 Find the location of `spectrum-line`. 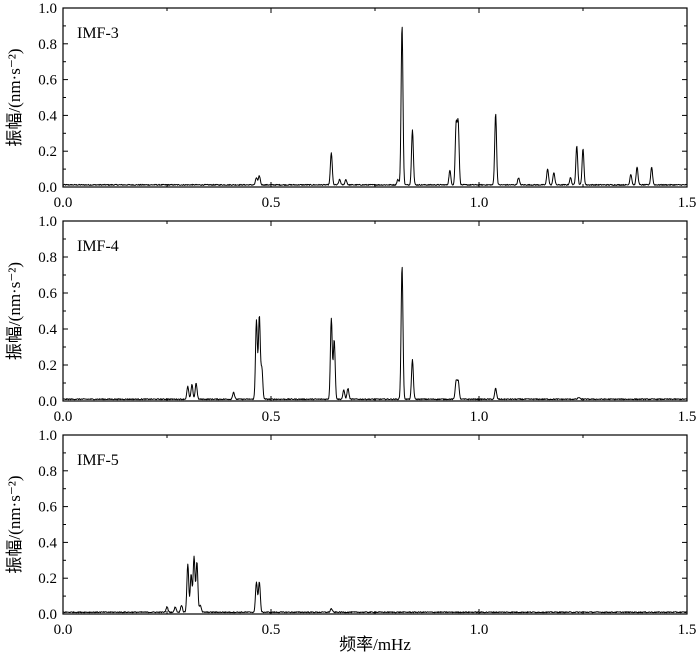

spectrum-line is located at coordinates (375, 584).